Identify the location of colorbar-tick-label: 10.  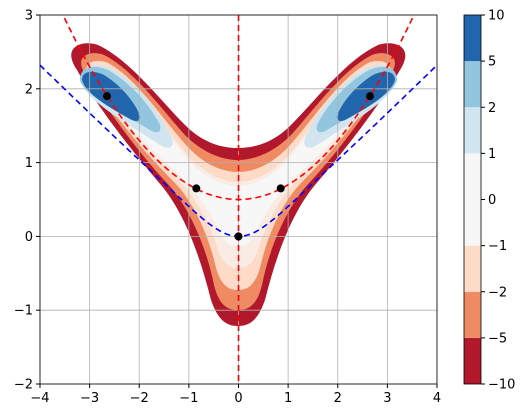
(496, 16).